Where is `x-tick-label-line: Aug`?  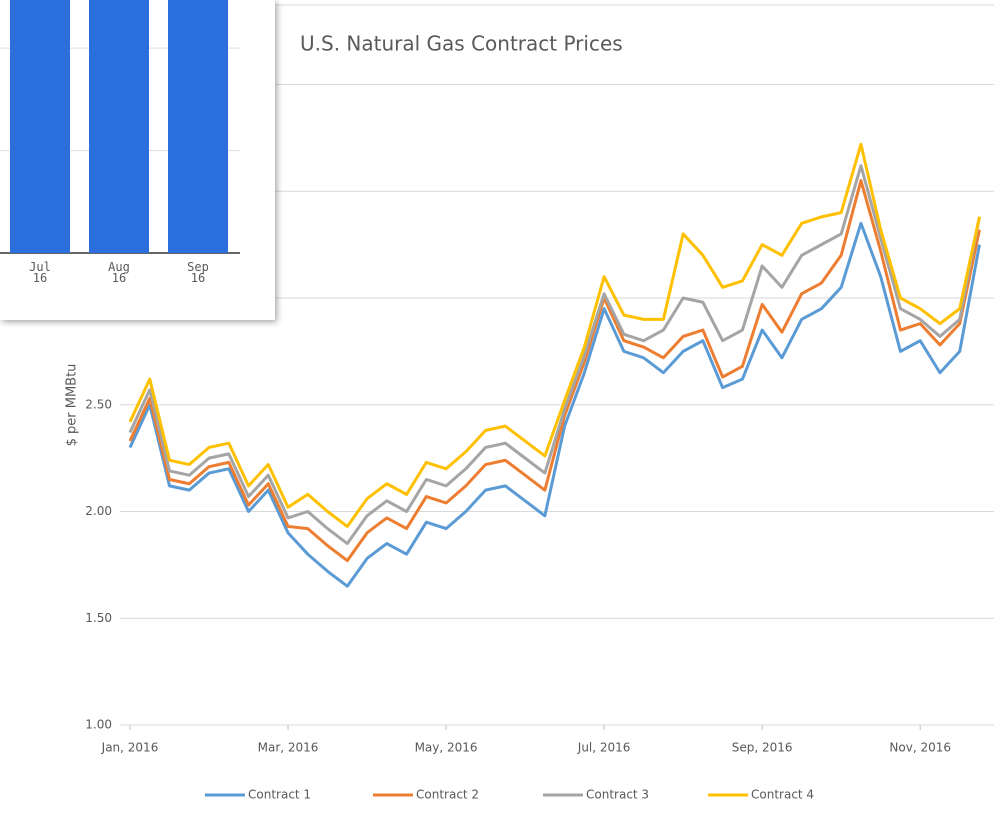
x-tick-label-line: Aug is located at coordinates (119, 267).